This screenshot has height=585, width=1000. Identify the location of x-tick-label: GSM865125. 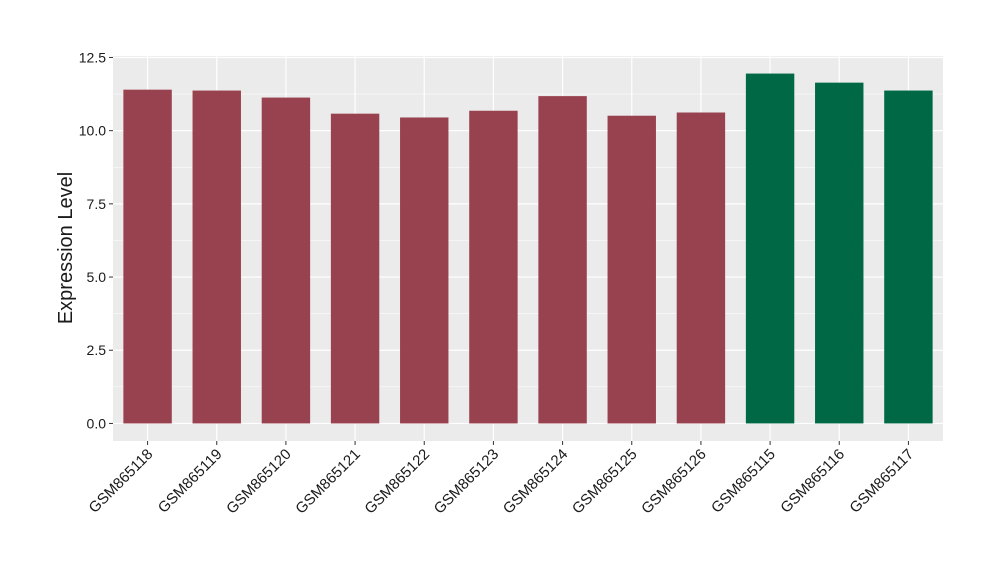
(605, 482).